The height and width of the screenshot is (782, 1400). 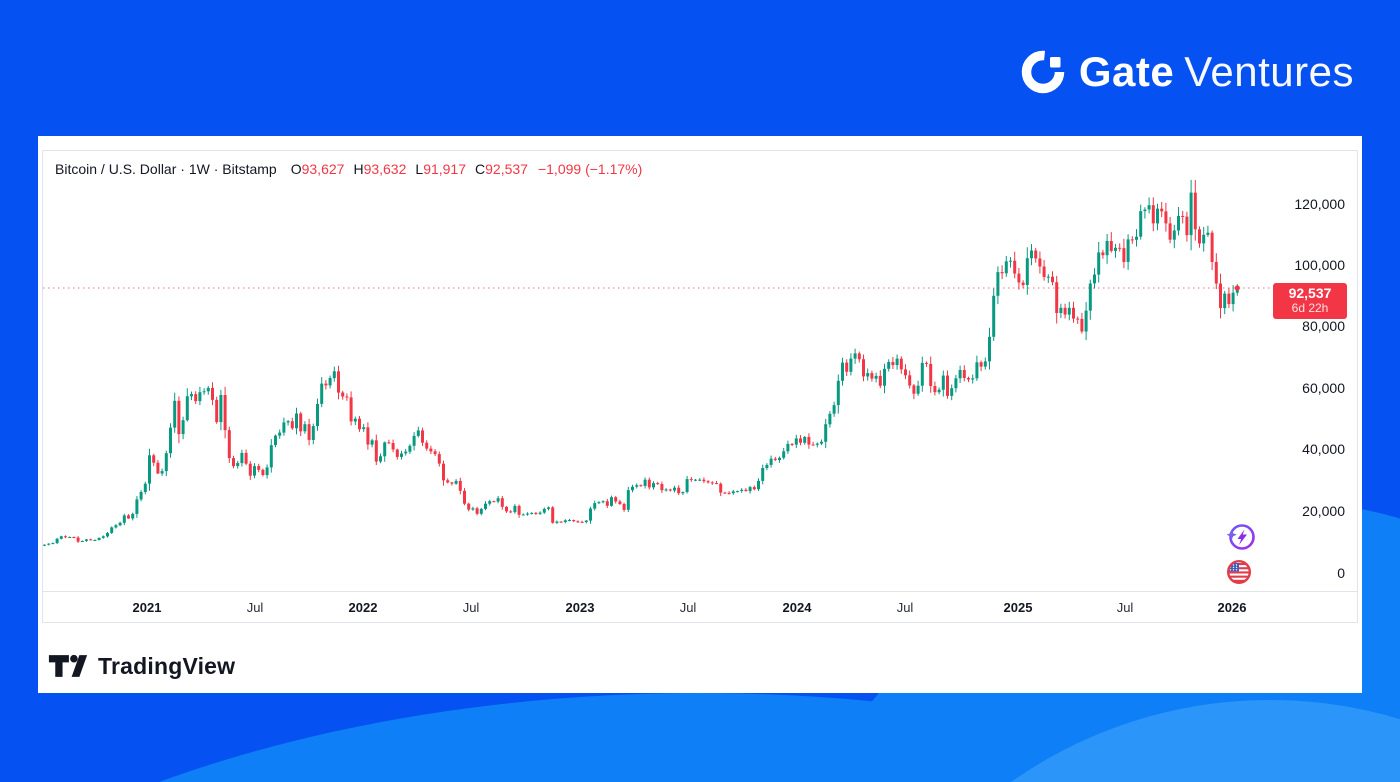 What do you see at coordinates (166, 169) in the screenshot?
I see `symbol-title: Bitcoin / U.S. Dollar · 1W · Bitstamp` at bounding box center [166, 169].